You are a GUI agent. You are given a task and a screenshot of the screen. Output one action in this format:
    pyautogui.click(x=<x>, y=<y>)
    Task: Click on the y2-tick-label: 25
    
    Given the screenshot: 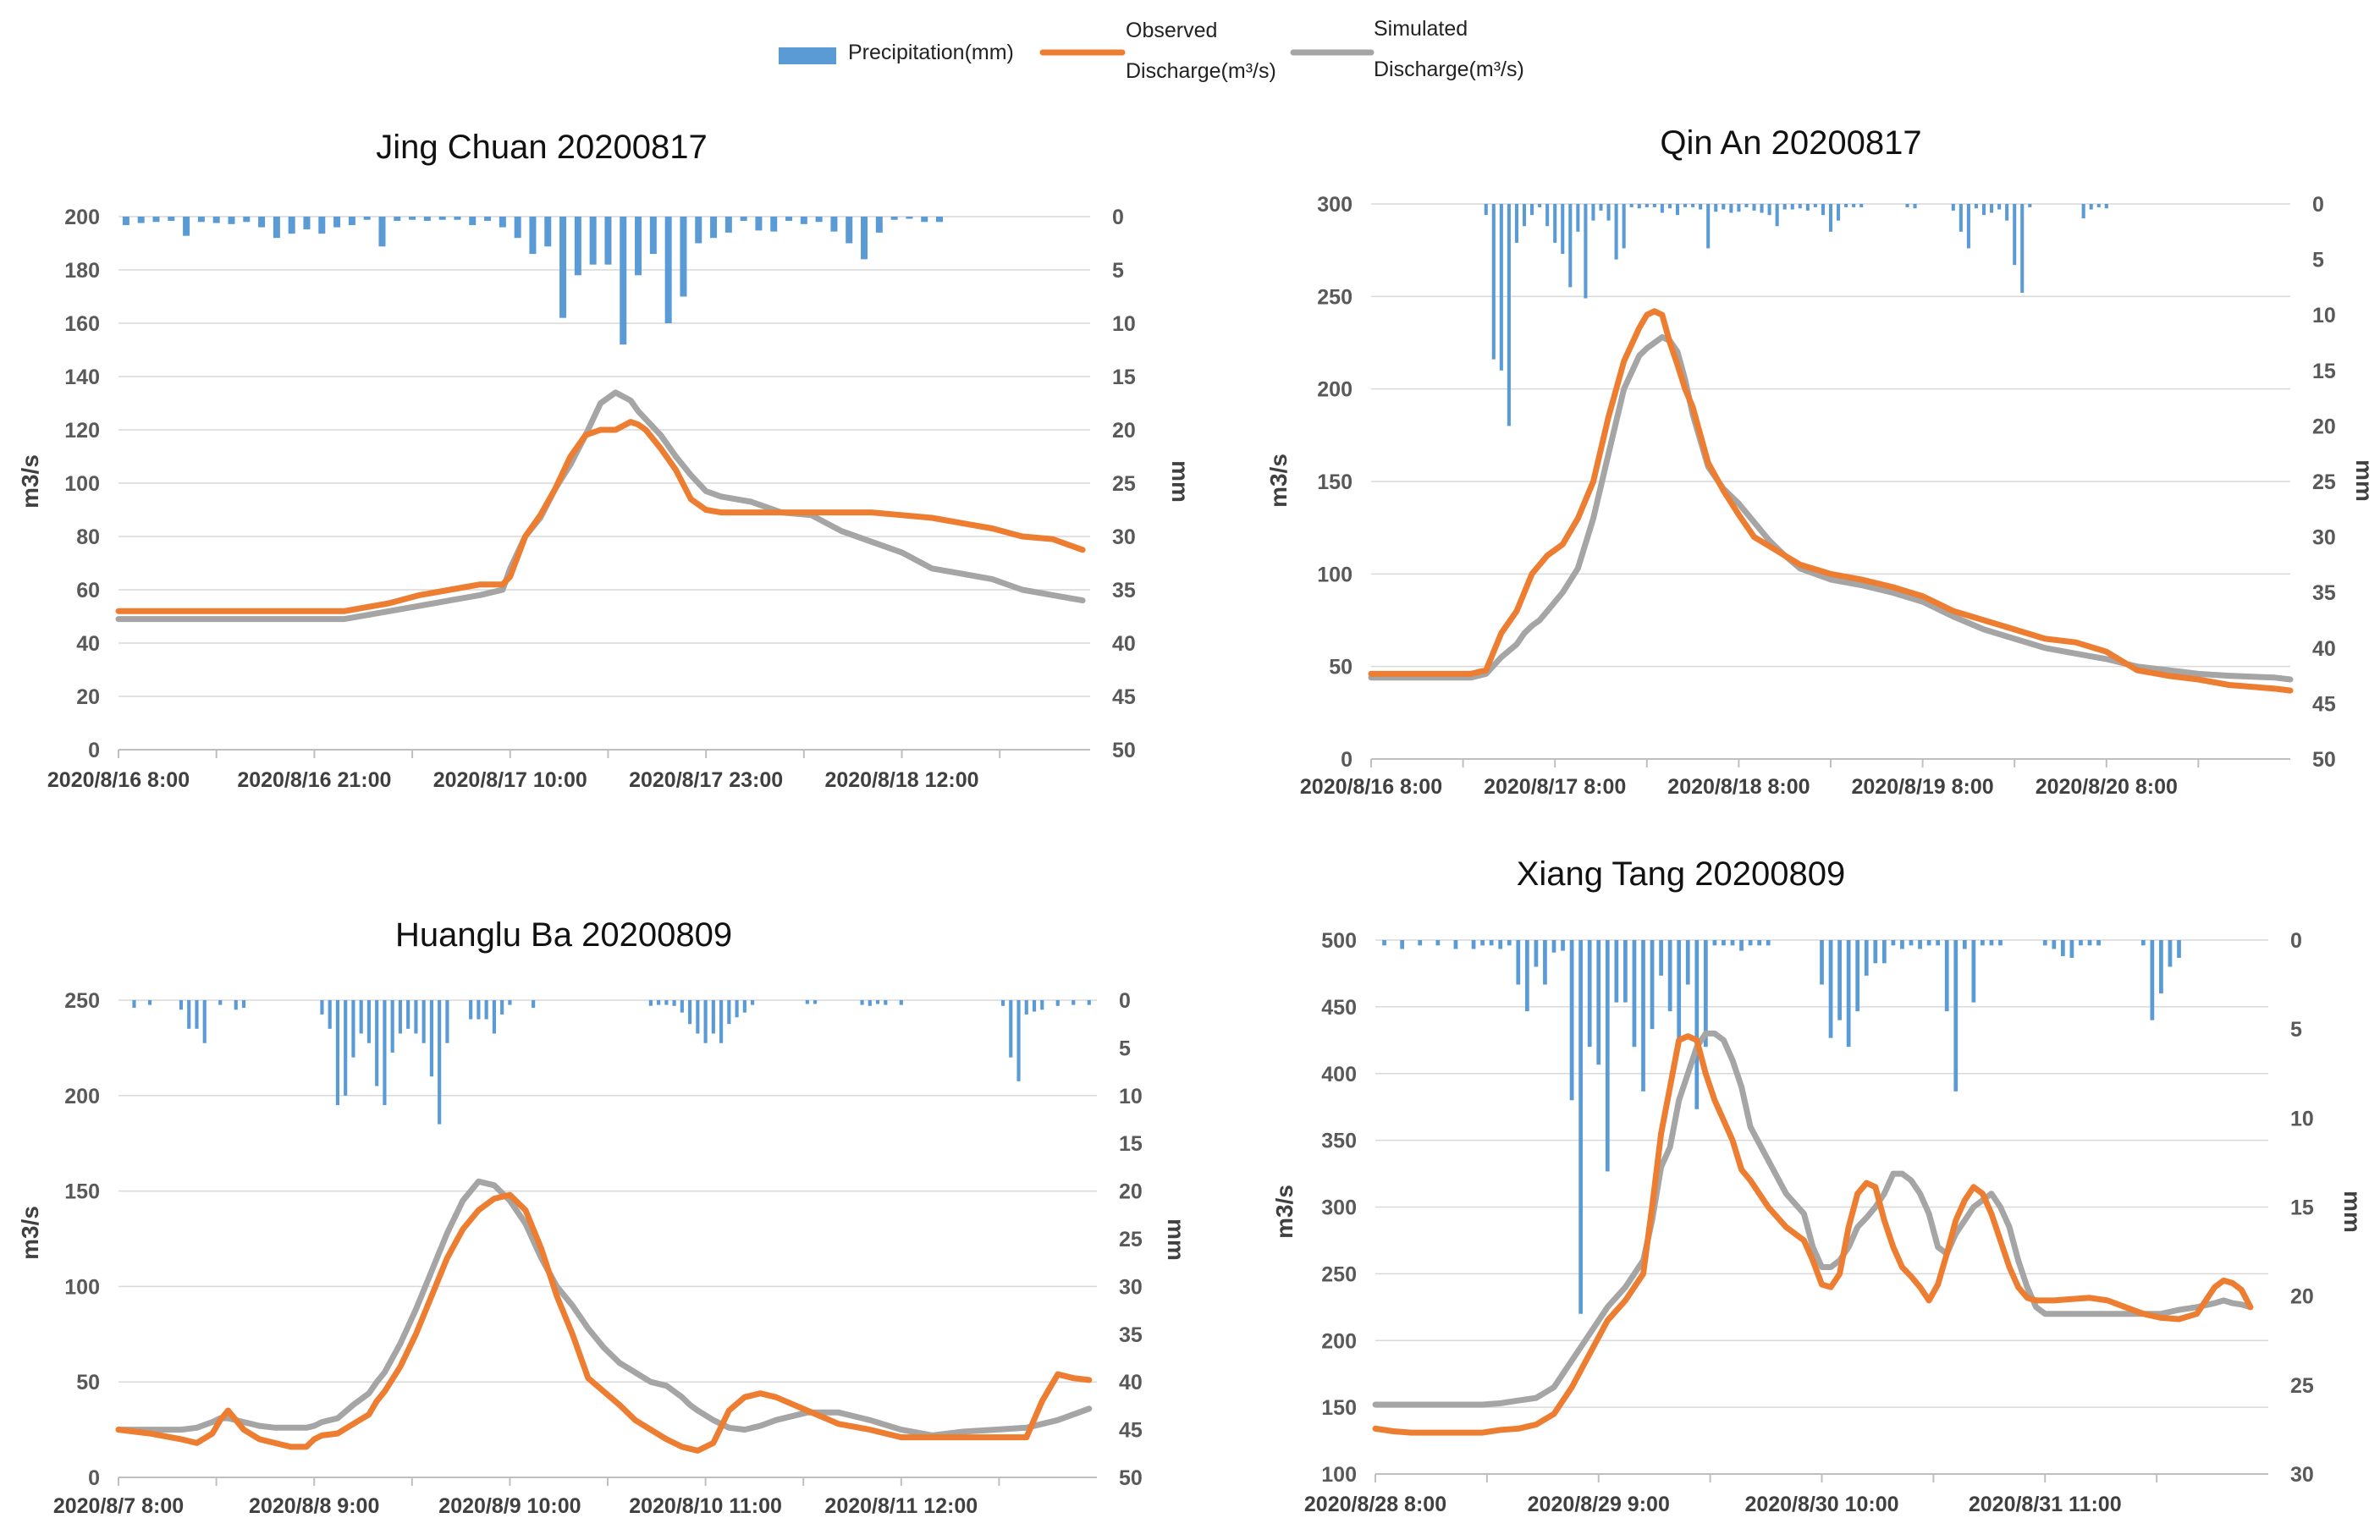 What is the action you would take?
    pyautogui.click(x=1124, y=484)
    